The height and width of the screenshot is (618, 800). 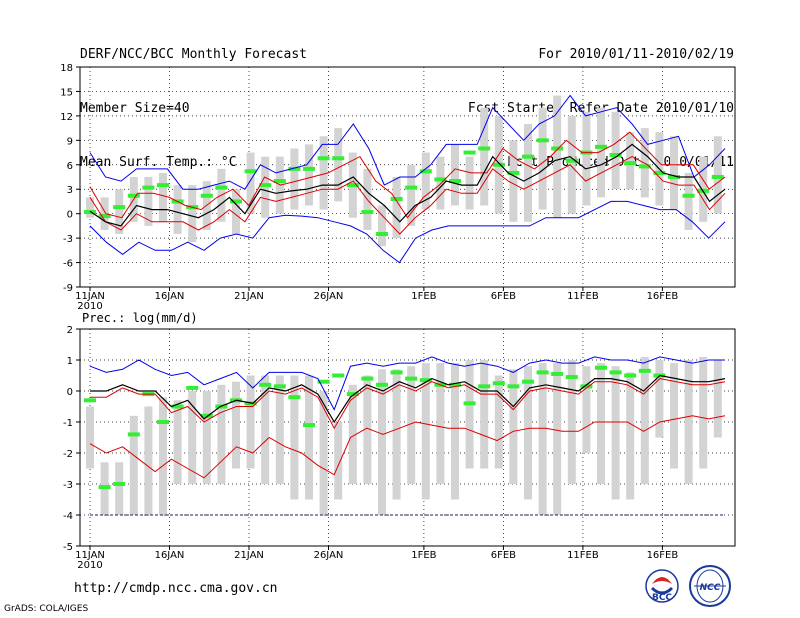 I want to click on bcc-logo-text: BCC, so click(x=662, y=598).